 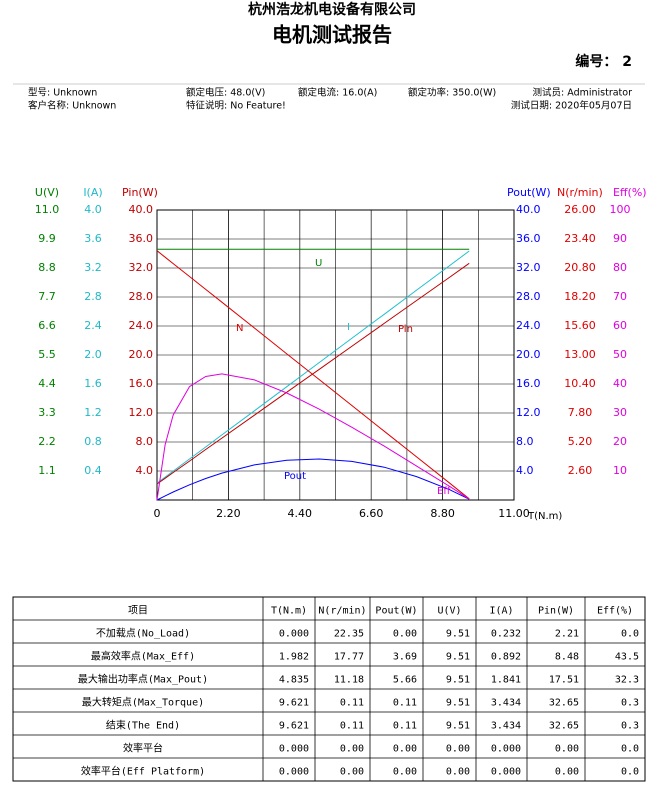 What do you see at coordinates (620, 296) in the screenshot?
I see `y-tick-label: 70` at bounding box center [620, 296].